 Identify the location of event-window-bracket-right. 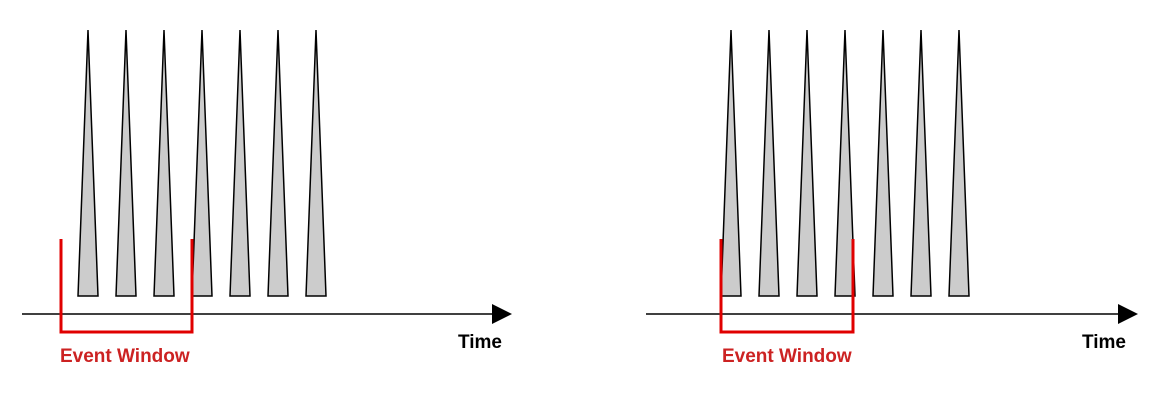
(787, 286).